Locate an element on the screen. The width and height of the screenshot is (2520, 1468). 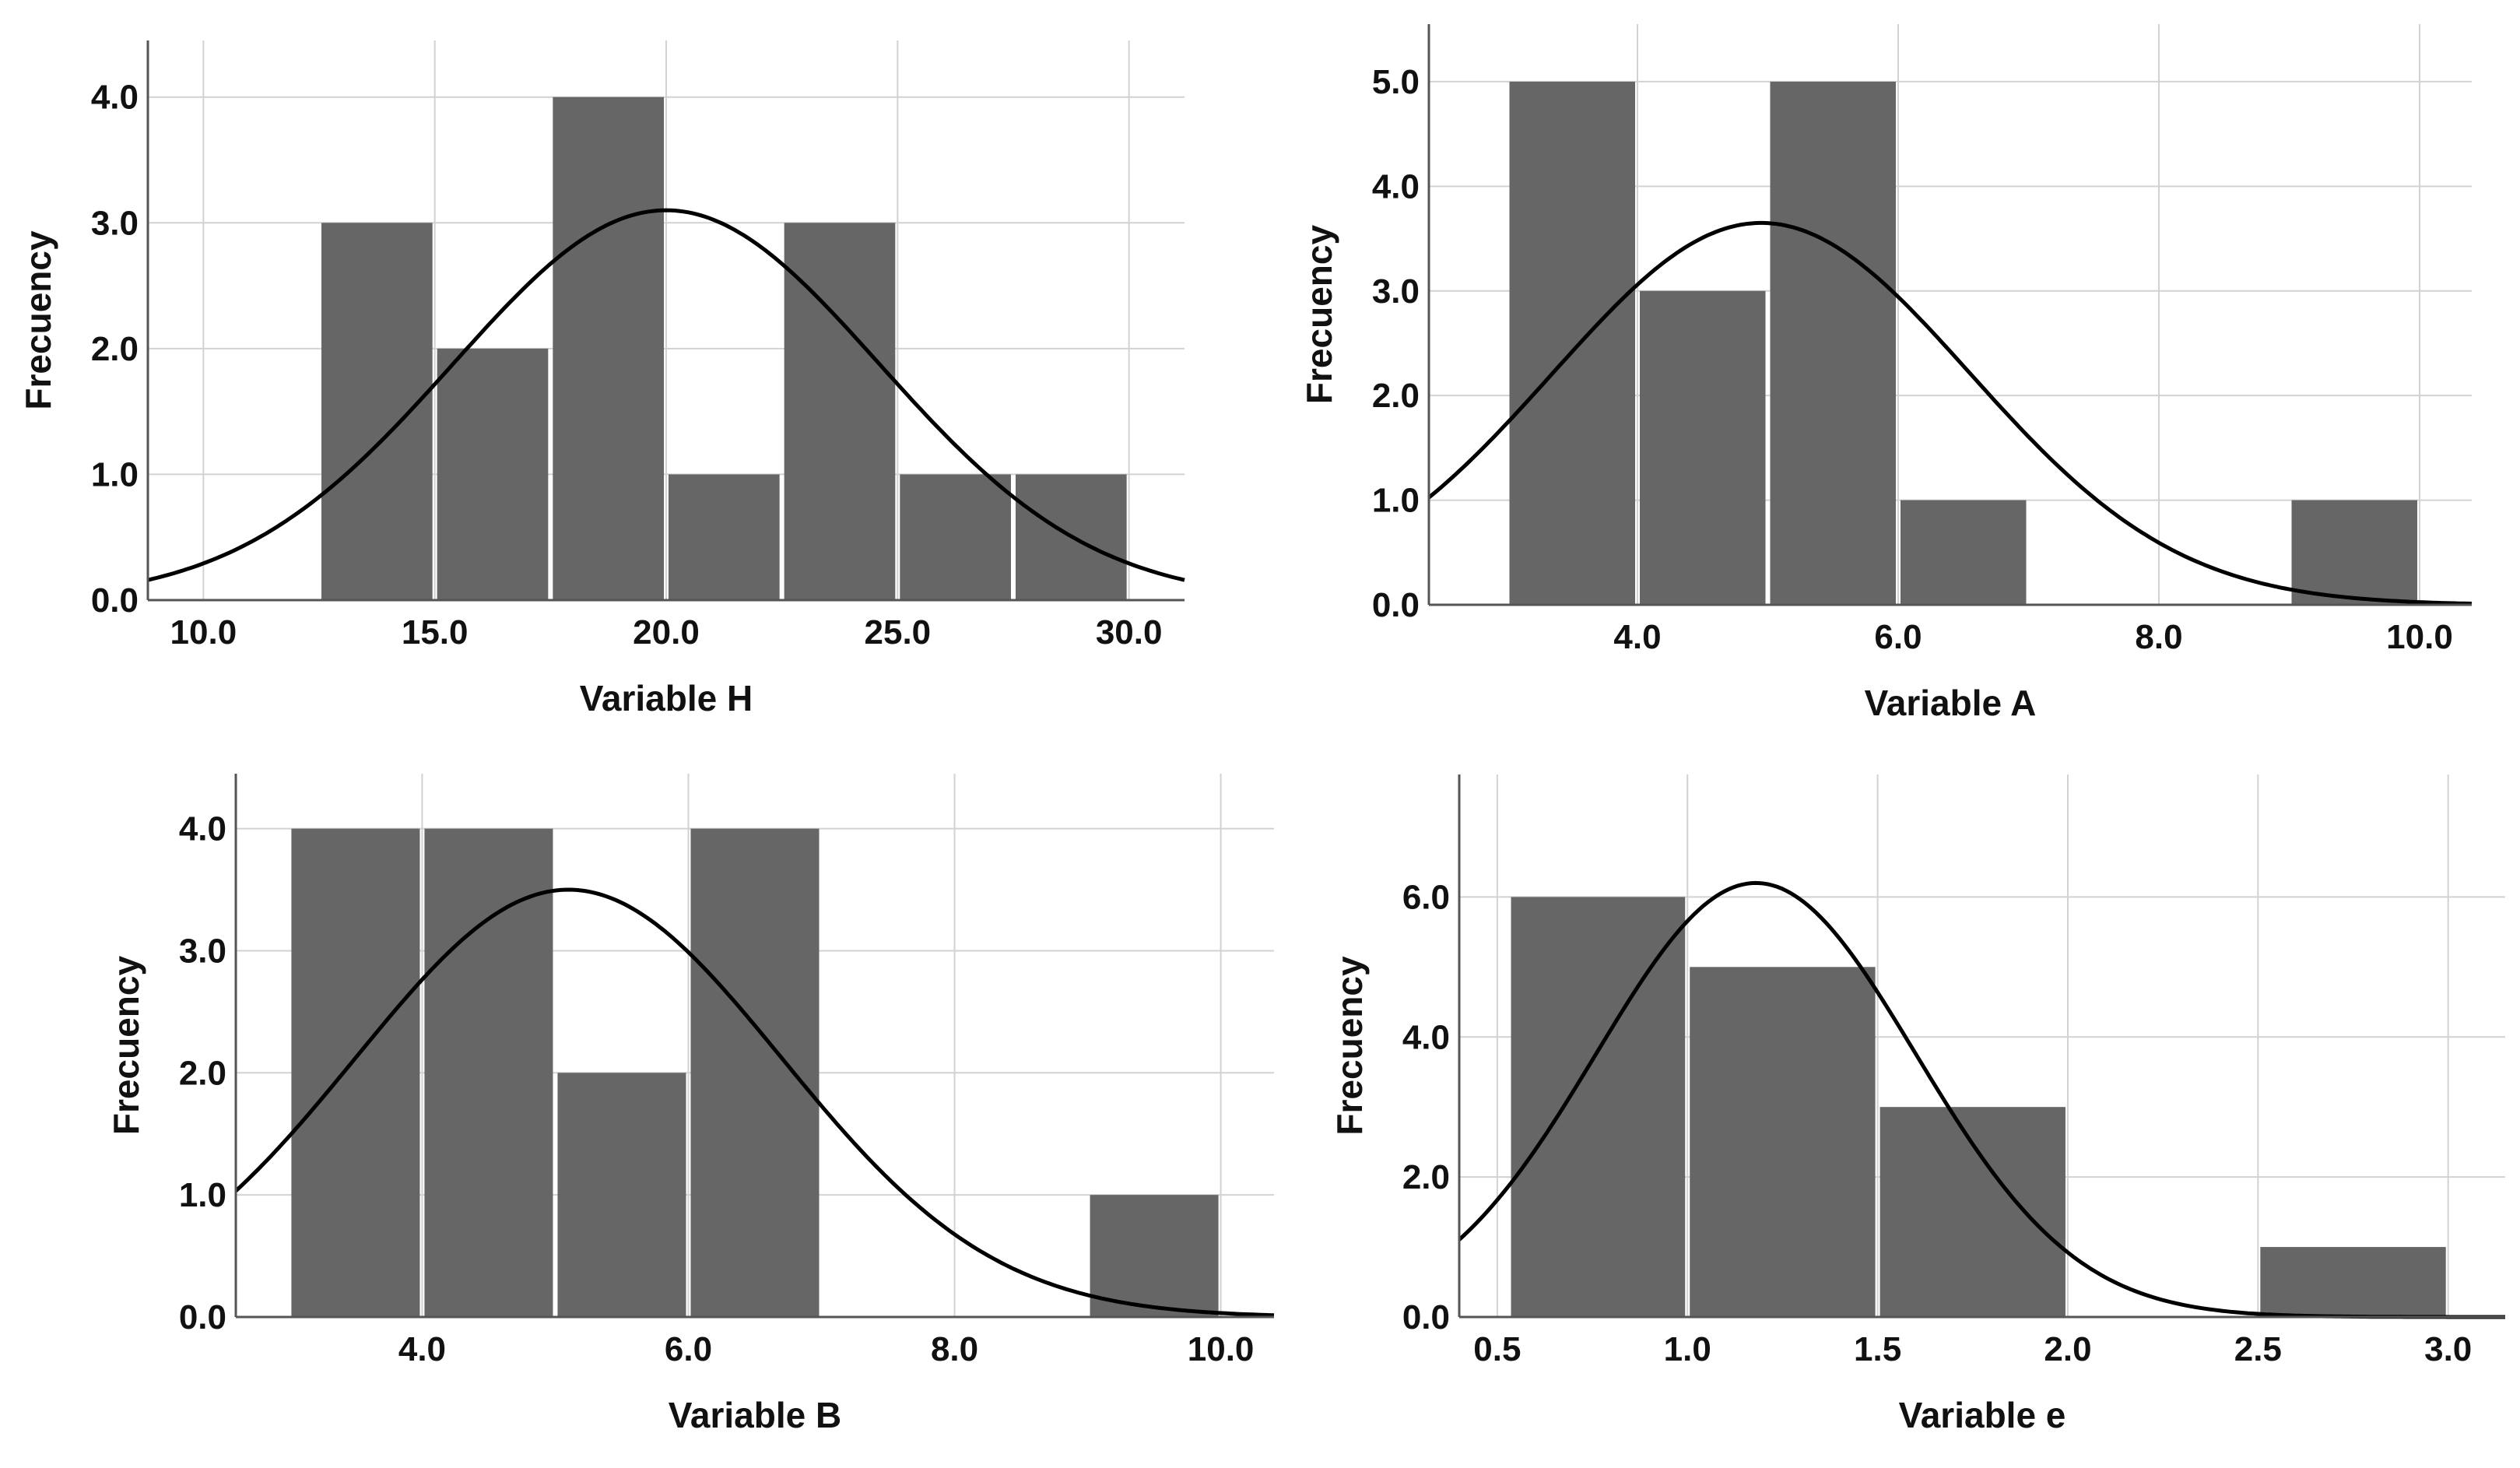
x-tick-label: 30.0 is located at coordinates (1130, 632).